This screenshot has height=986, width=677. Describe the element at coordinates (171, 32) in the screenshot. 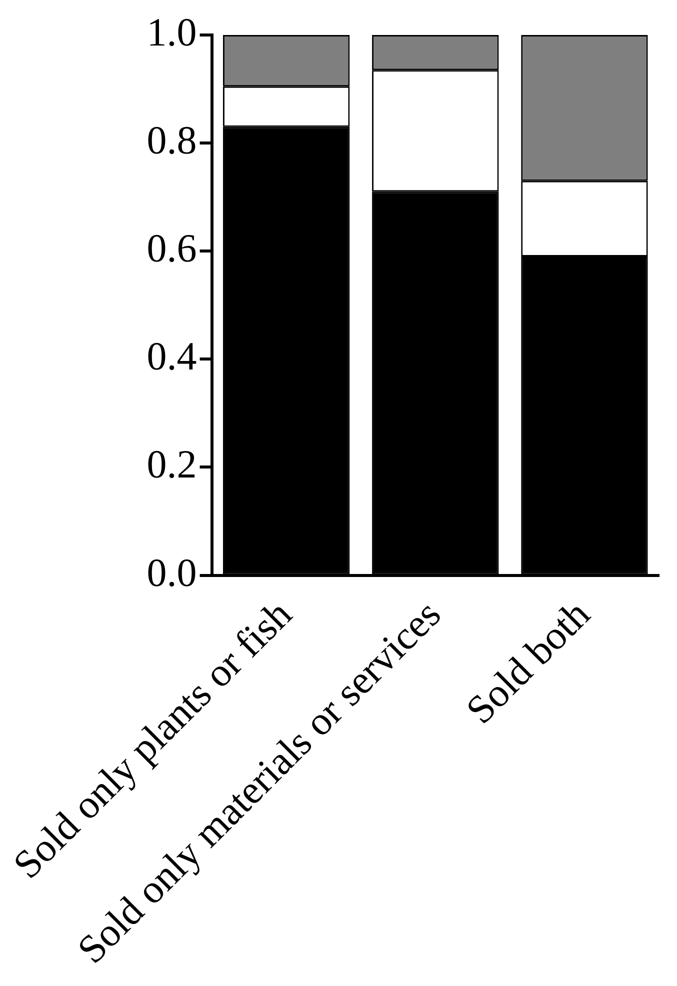

I see `y-tick-label: 1.0` at that location.